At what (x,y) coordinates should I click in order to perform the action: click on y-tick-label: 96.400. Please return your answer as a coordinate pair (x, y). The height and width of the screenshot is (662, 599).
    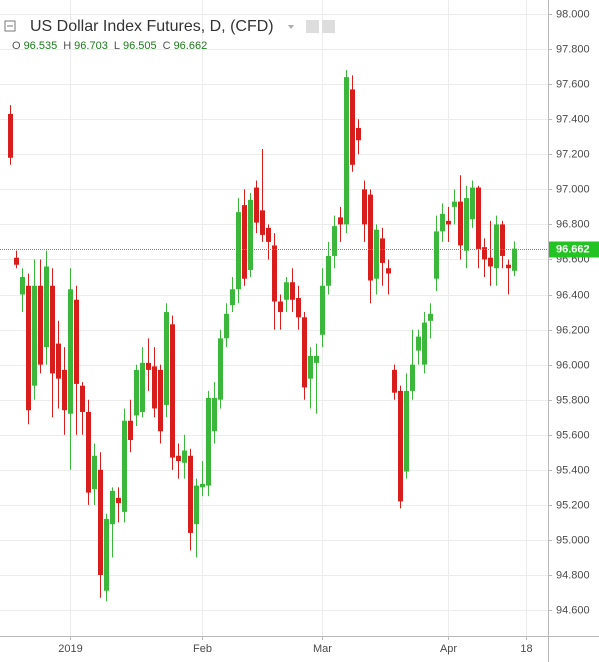
    Looking at the image, I should click on (573, 295).